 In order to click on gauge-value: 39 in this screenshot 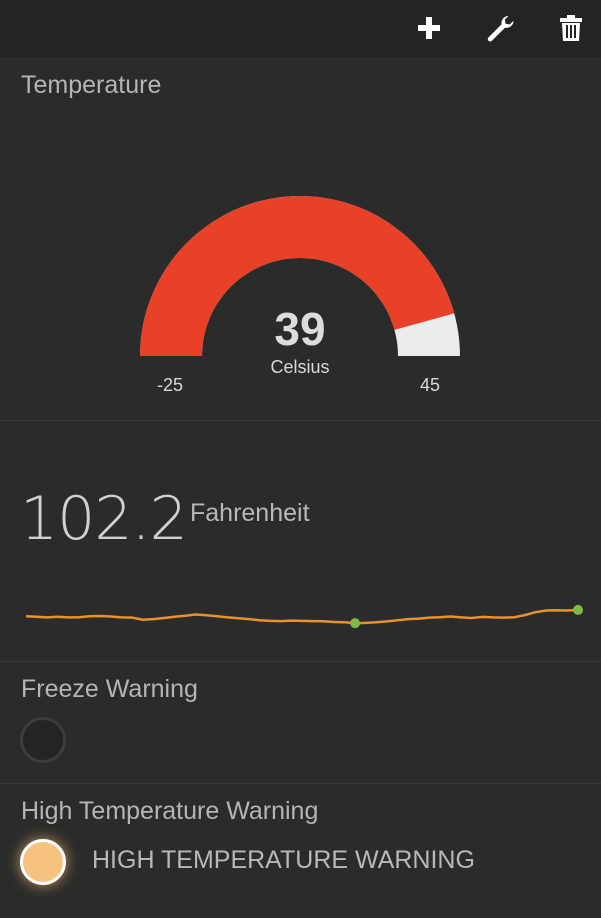, I will do `click(300, 329)`.